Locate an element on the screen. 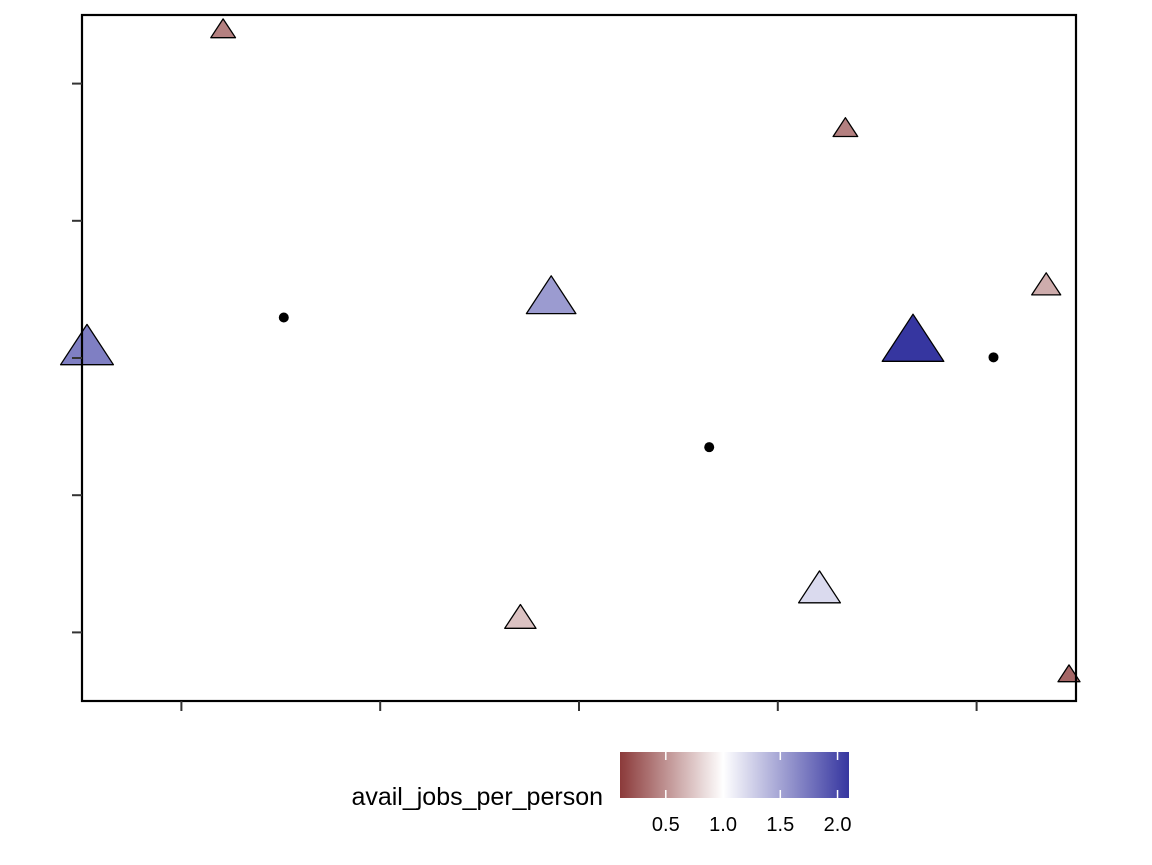 Image resolution: width=1152 pixels, height=865 pixels. colorbar-label-3: 1.5 is located at coordinates (780, 825).